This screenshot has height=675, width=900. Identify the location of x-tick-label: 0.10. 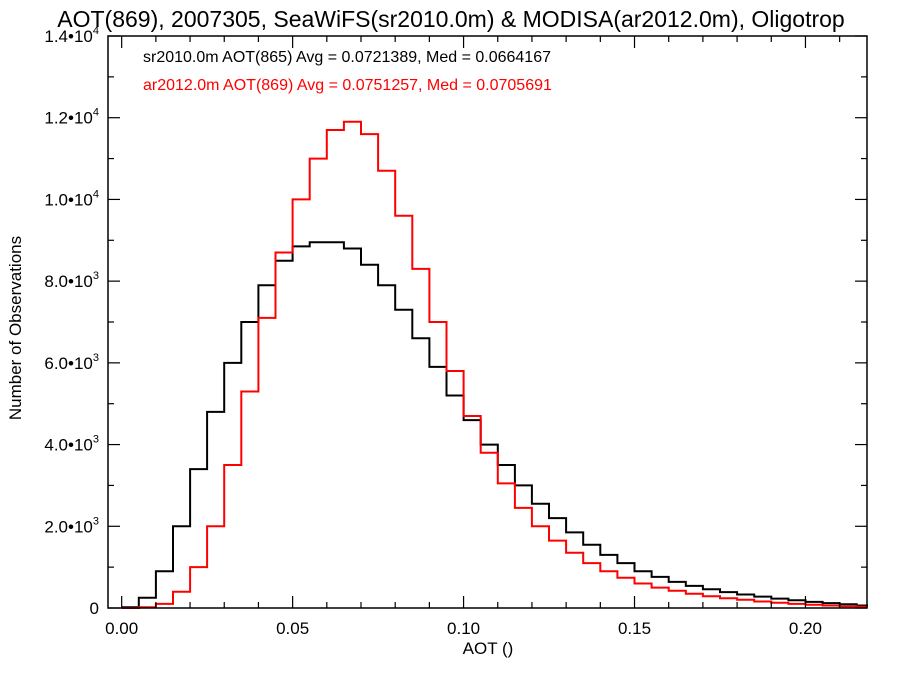
(463, 628).